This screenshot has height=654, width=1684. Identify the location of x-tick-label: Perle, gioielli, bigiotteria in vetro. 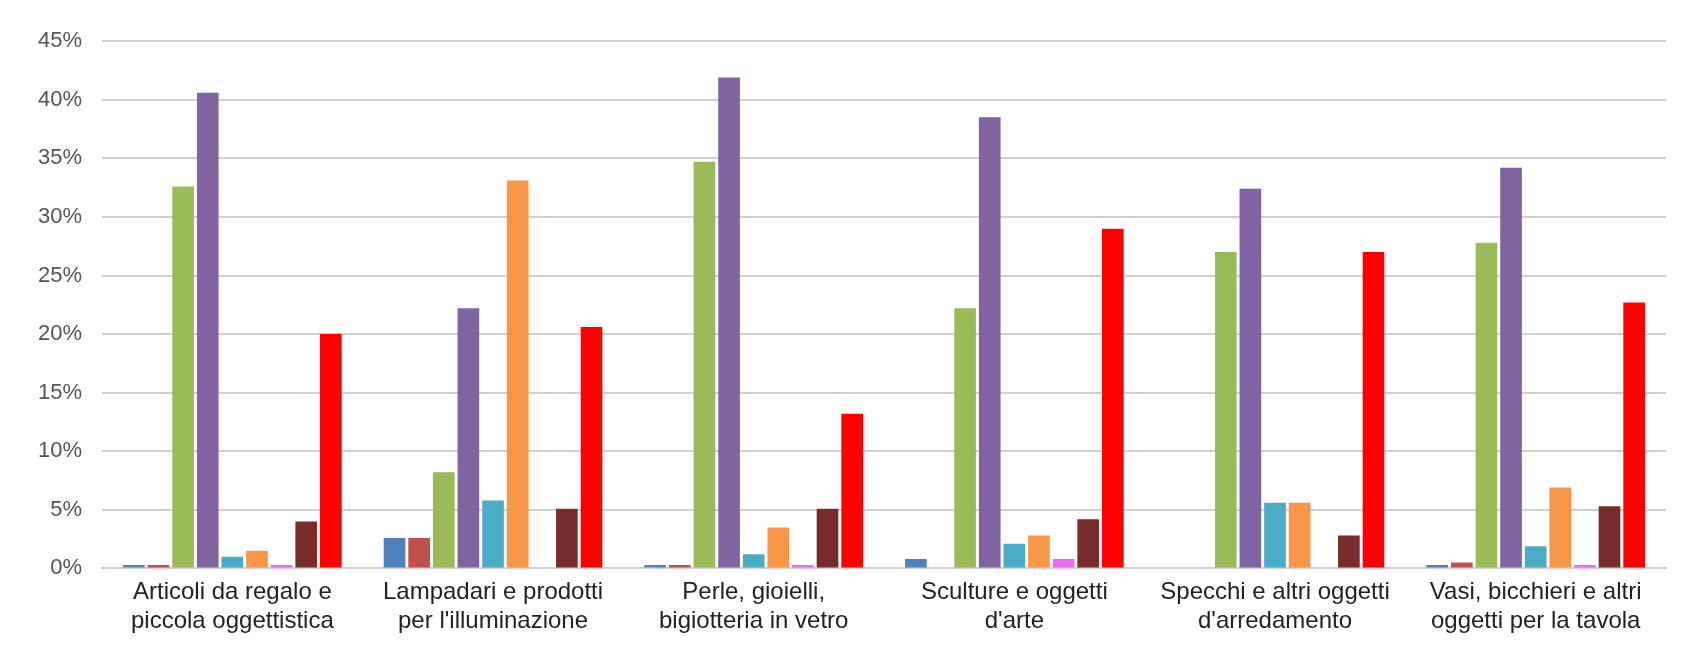
(753, 605).